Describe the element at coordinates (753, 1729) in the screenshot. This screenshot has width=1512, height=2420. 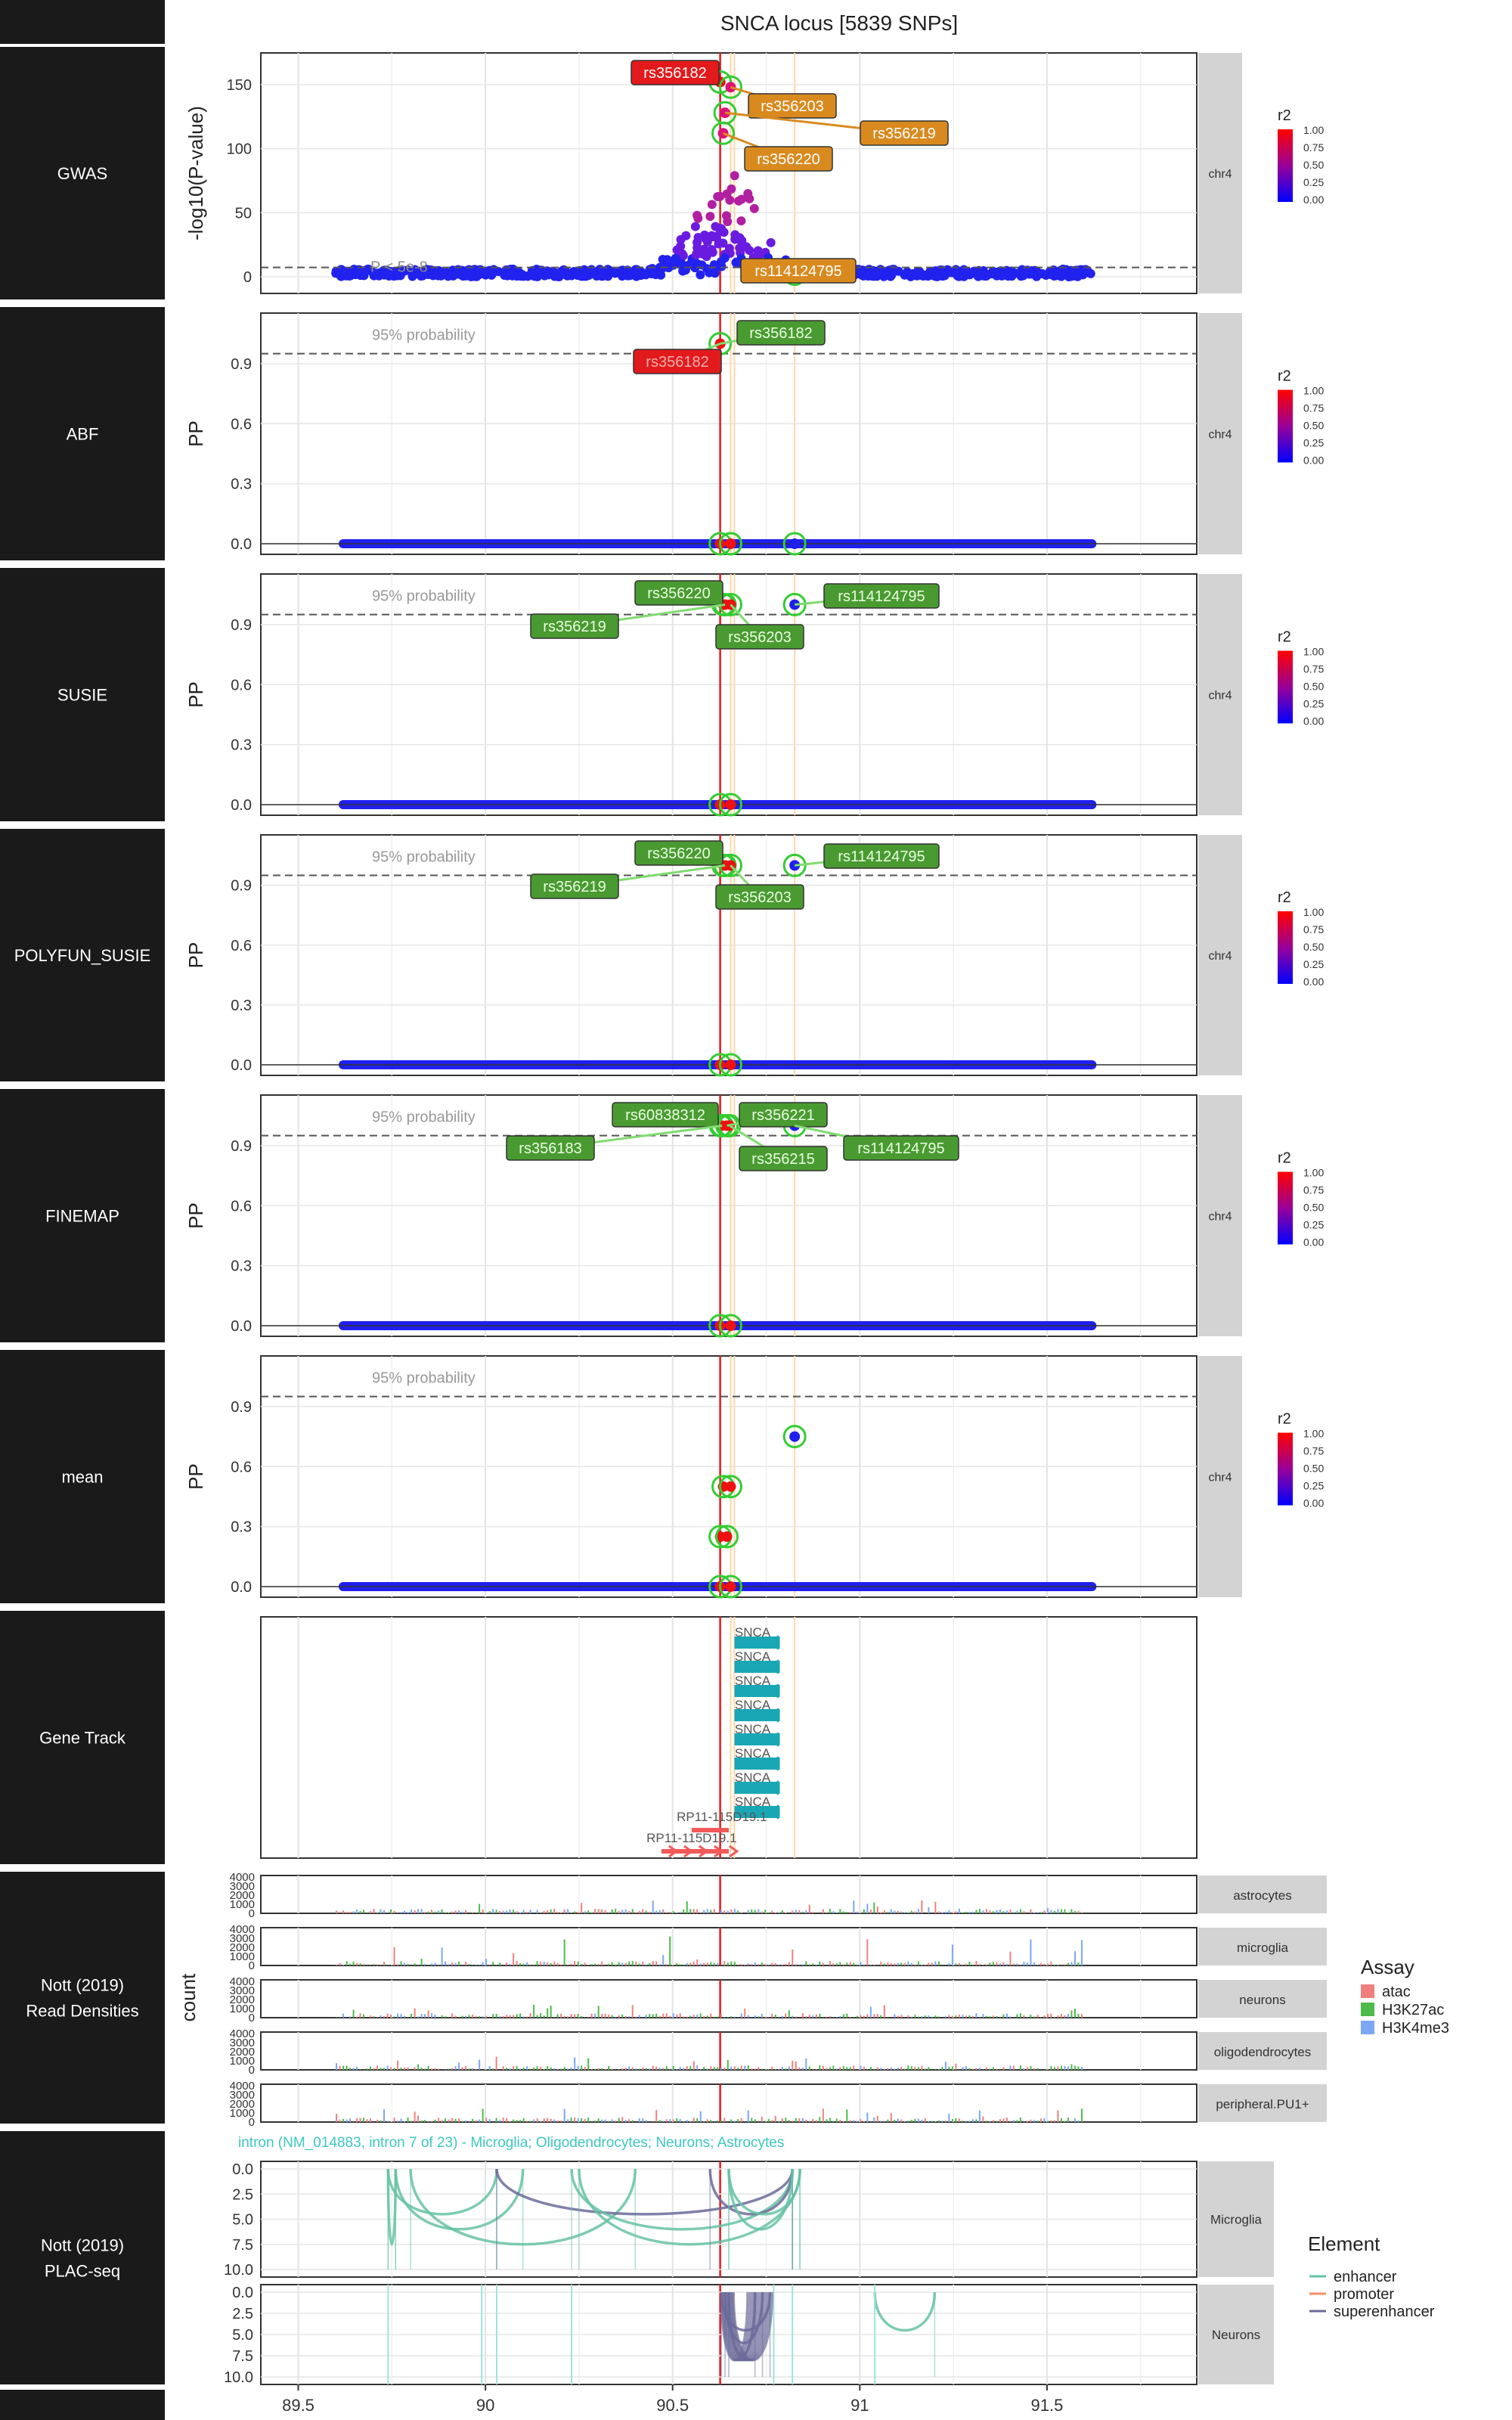
I see `gene-name: SNCA` at that location.